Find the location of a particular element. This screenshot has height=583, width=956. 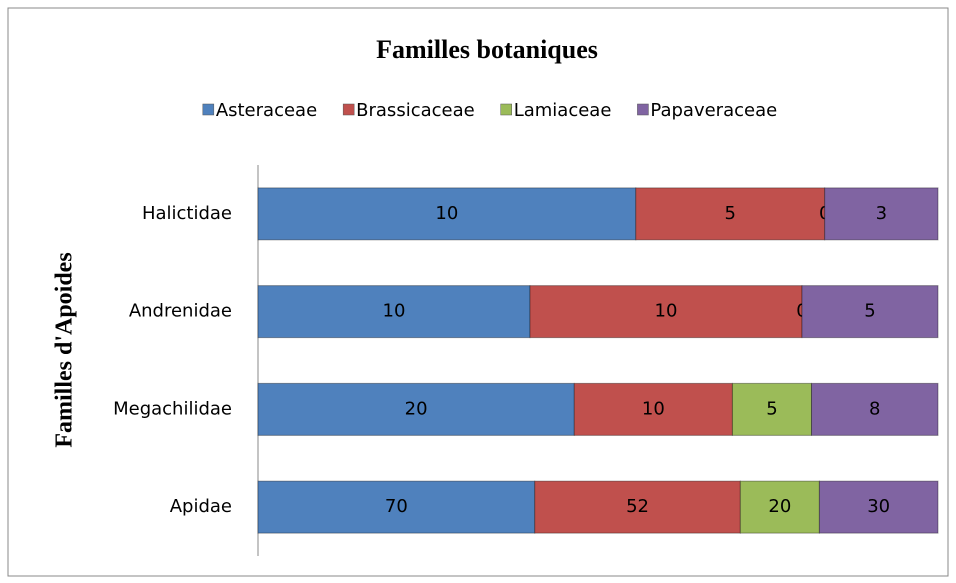

y-tick-label: Andrenidae is located at coordinates (180, 311).